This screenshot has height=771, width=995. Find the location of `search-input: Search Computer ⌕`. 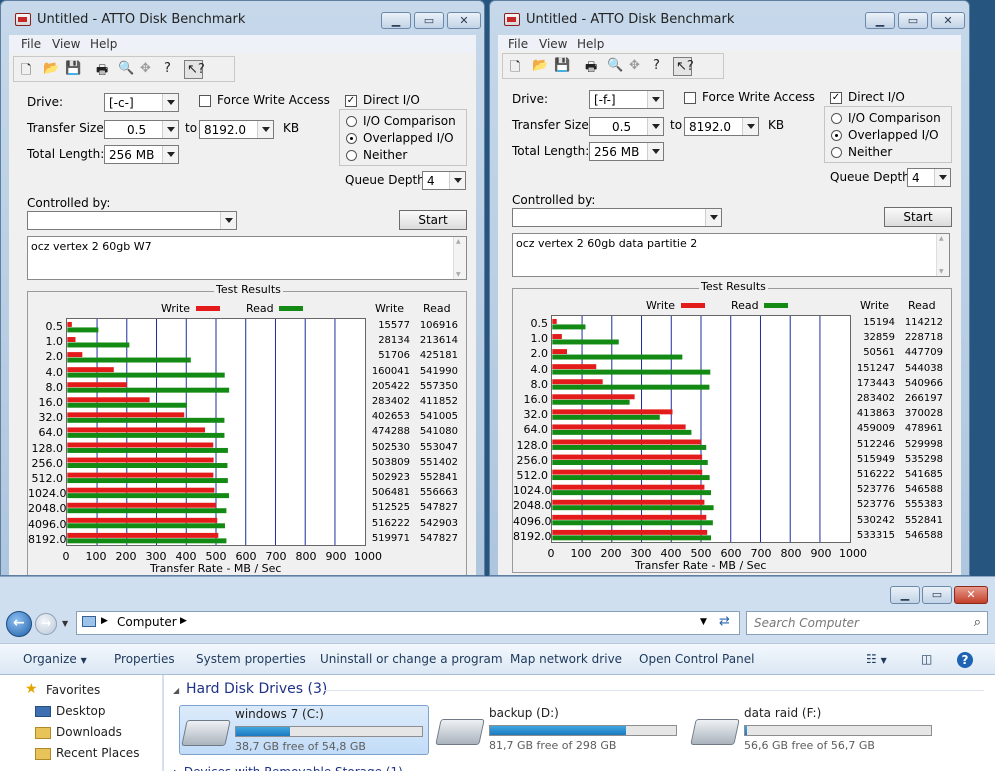

search-input: Search Computer ⌕ is located at coordinates (867, 623).